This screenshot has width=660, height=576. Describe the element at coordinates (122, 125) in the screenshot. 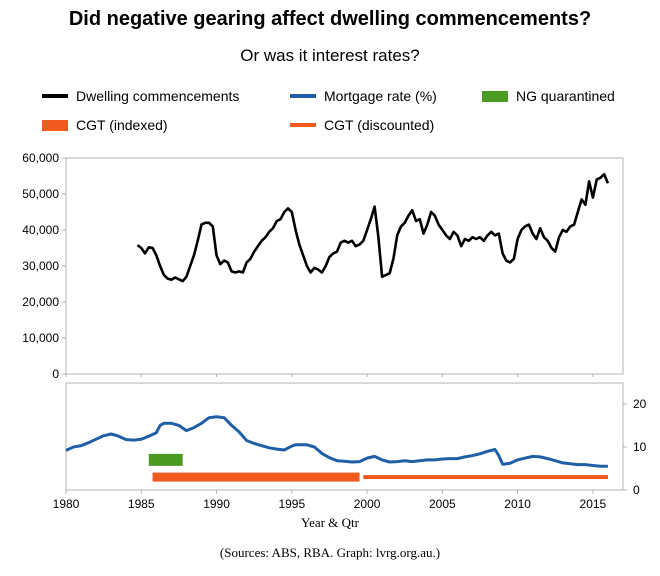

I see `legend-label: CGT (indexed)` at that location.